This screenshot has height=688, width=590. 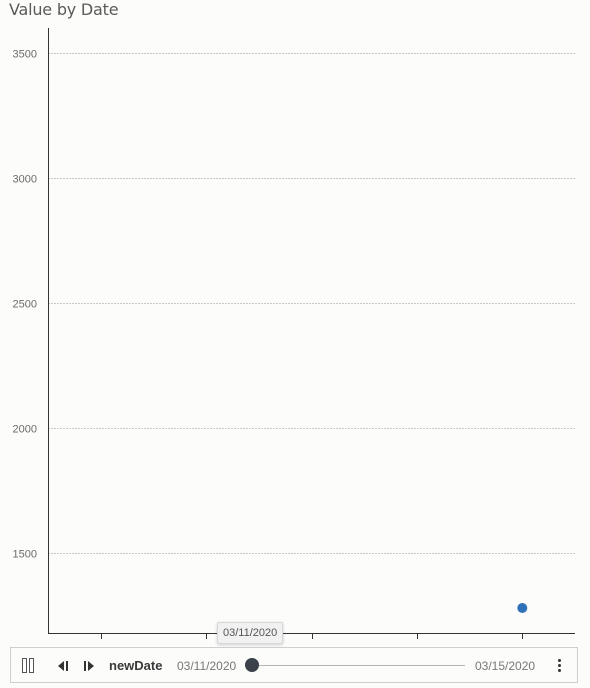 What do you see at coordinates (29, 665) in the screenshot?
I see `pause-icon` at bounding box center [29, 665].